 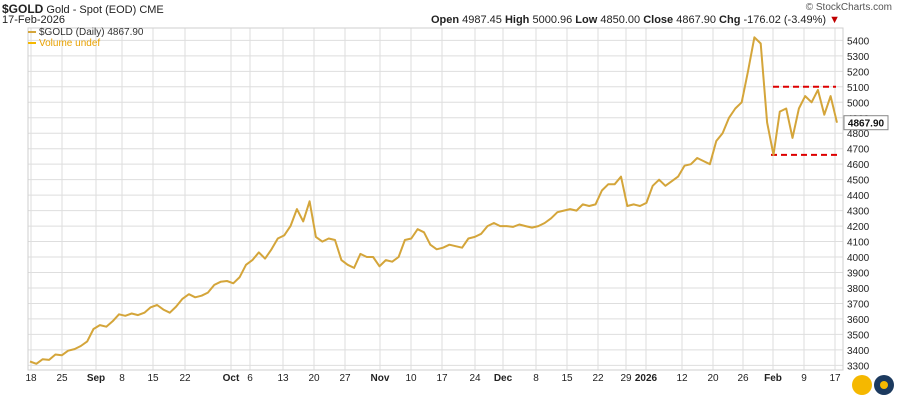 What do you see at coordinates (503, 378) in the screenshot?
I see `x-tick-label: Dec` at bounding box center [503, 378].